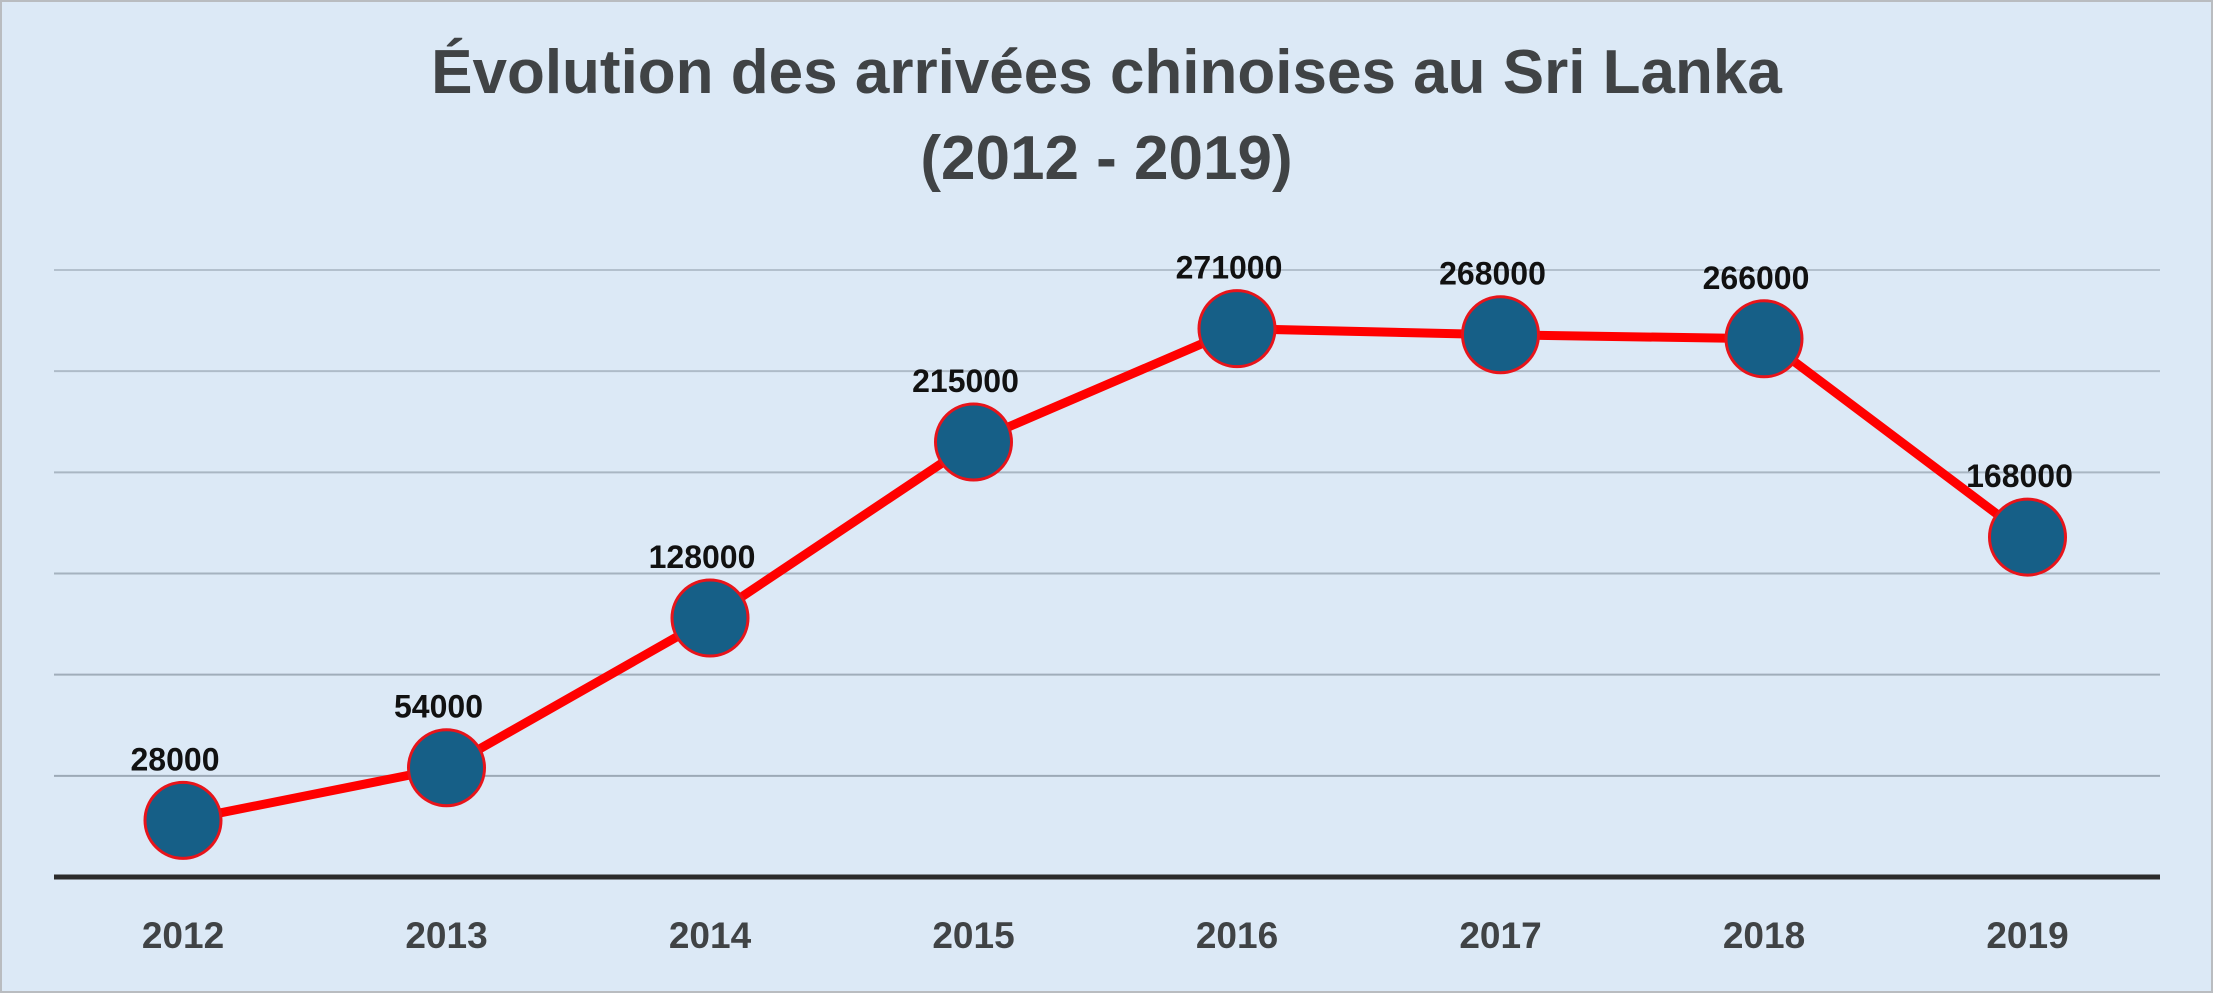  What do you see at coordinates (446, 935) in the screenshot?
I see `x-tick-label: 2013` at bounding box center [446, 935].